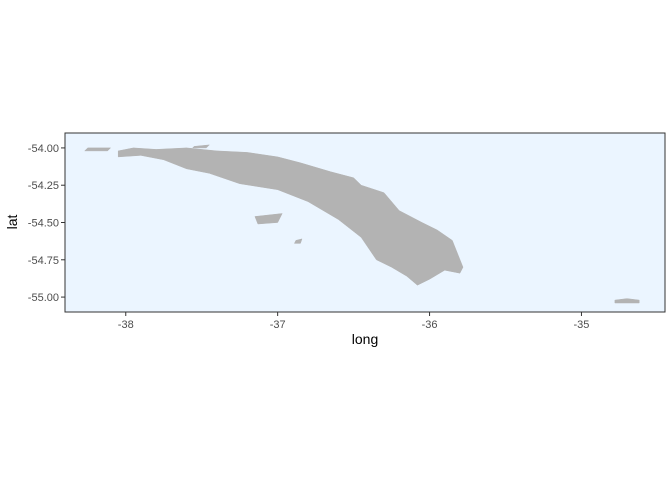 The width and height of the screenshot is (672, 480). Describe the element at coordinates (43, 261) in the screenshot. I see `y-tick-label: -54.75` at that location.